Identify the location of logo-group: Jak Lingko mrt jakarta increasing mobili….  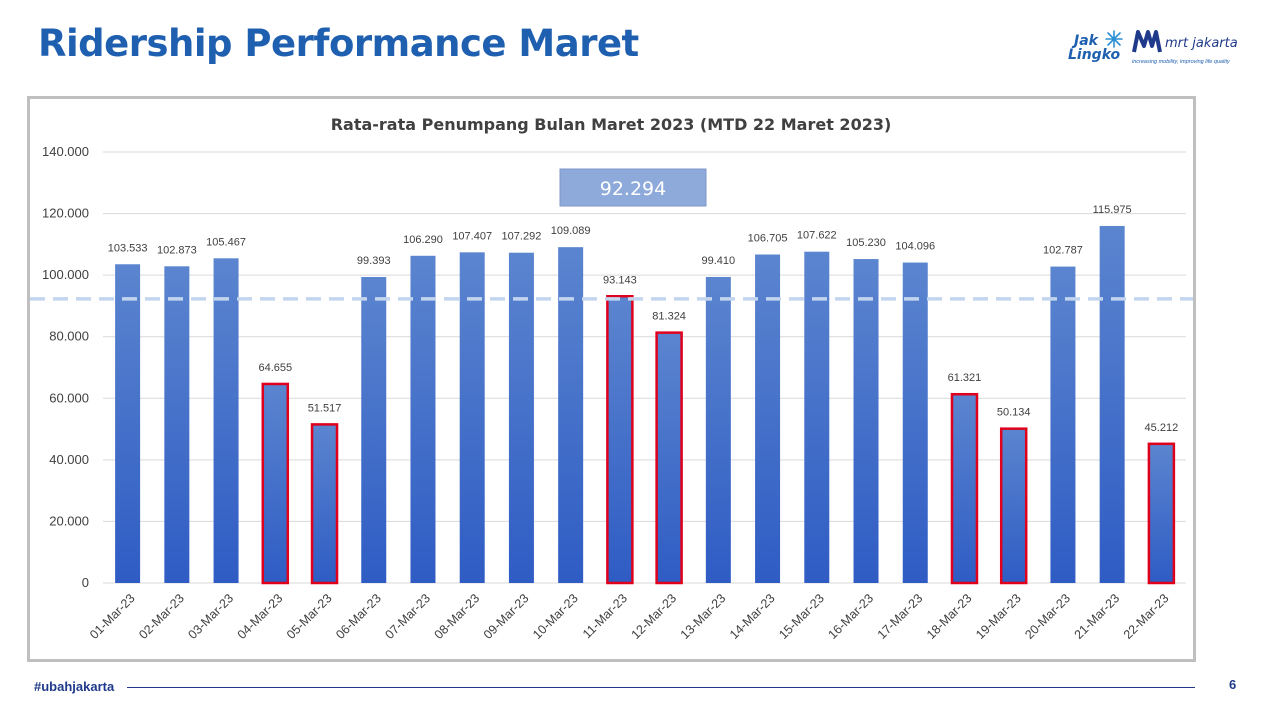
(1155, 47).